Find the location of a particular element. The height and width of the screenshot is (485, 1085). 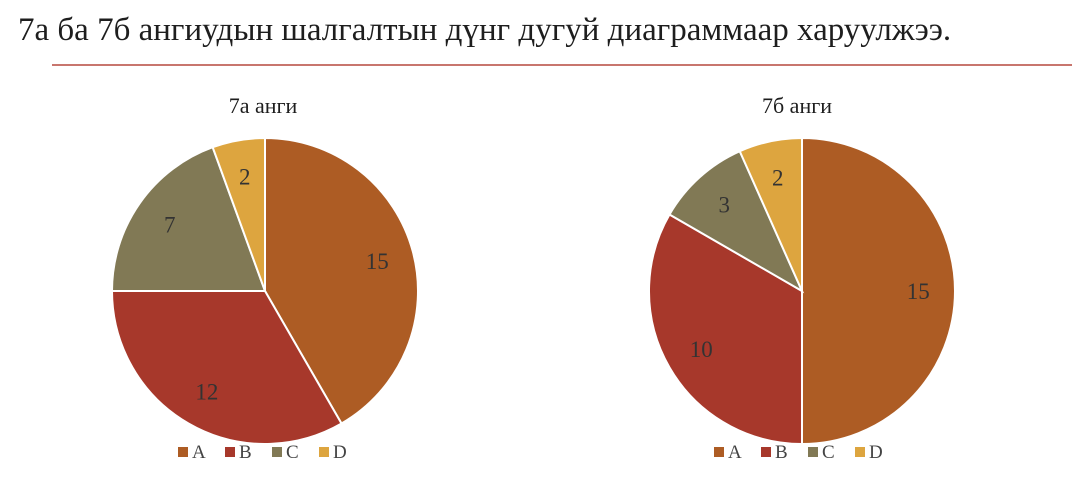

chart-title: 7а анги is located at coordinates (263, 105).